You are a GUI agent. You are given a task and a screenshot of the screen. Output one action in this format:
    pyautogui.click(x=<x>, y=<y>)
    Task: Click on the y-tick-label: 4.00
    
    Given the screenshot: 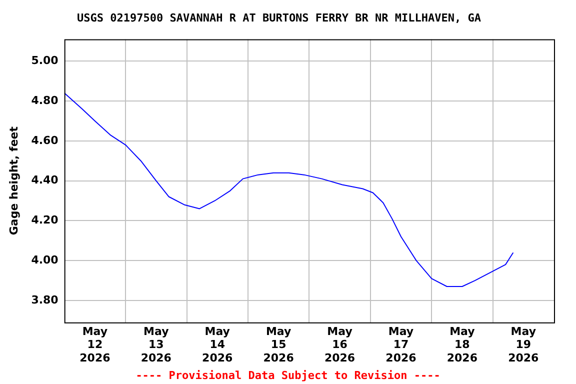 What is the action you would take?
    pyautogui.click(x=45, y=259)
    